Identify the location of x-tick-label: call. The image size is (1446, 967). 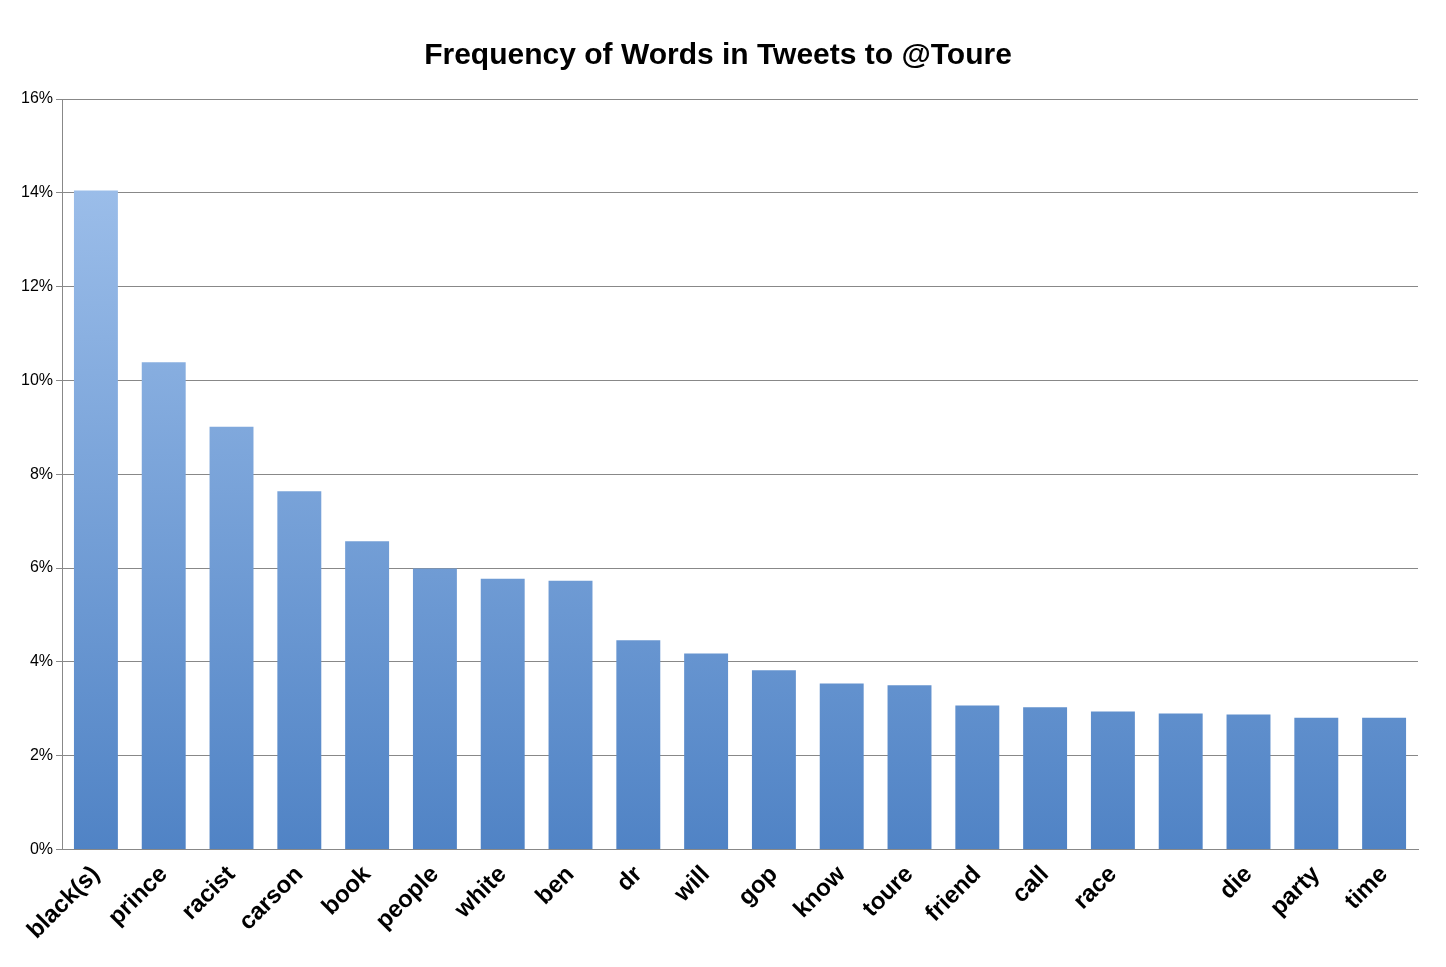
(1029, 883).